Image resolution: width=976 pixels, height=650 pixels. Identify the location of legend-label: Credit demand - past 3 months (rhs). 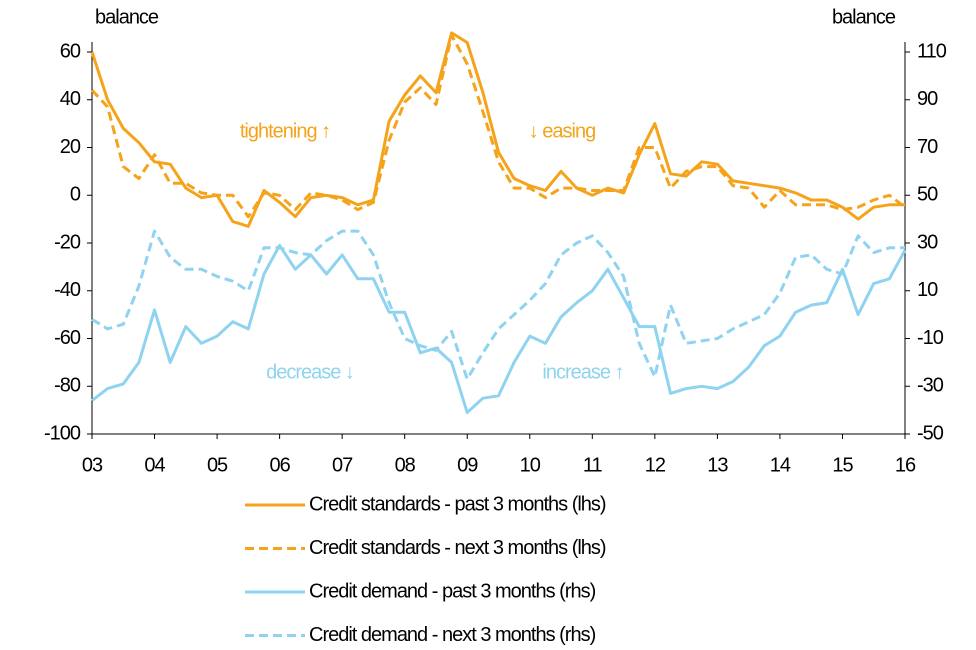
(452, 591).